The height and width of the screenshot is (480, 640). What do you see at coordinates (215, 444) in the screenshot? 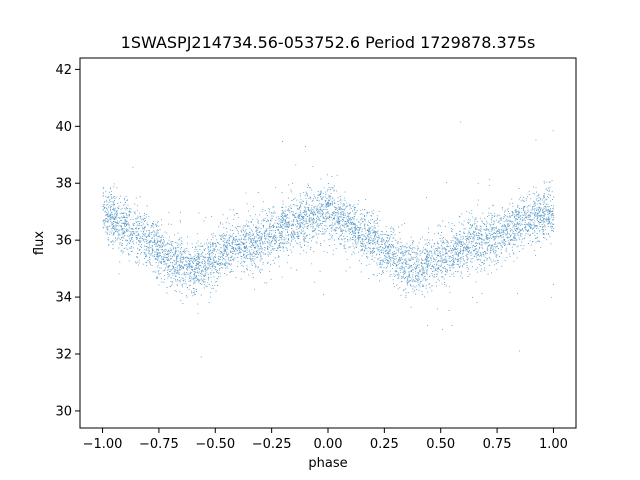
I see `x-tick-label: −0.50` at bounding box center [215, 444].